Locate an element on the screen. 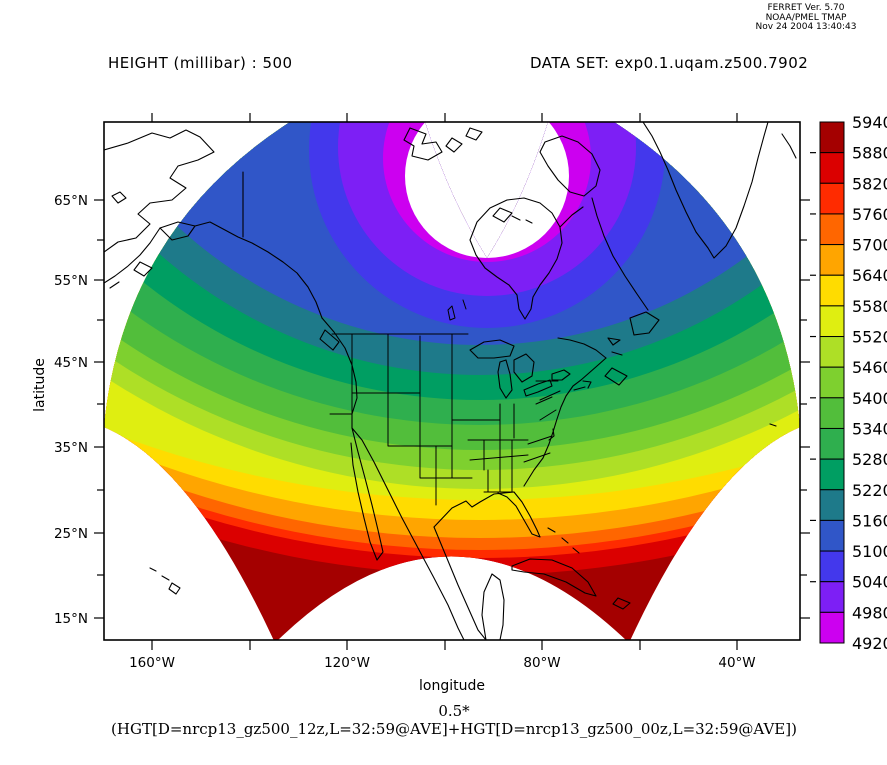  band-below-minimum is located at coordinates (487, 190).